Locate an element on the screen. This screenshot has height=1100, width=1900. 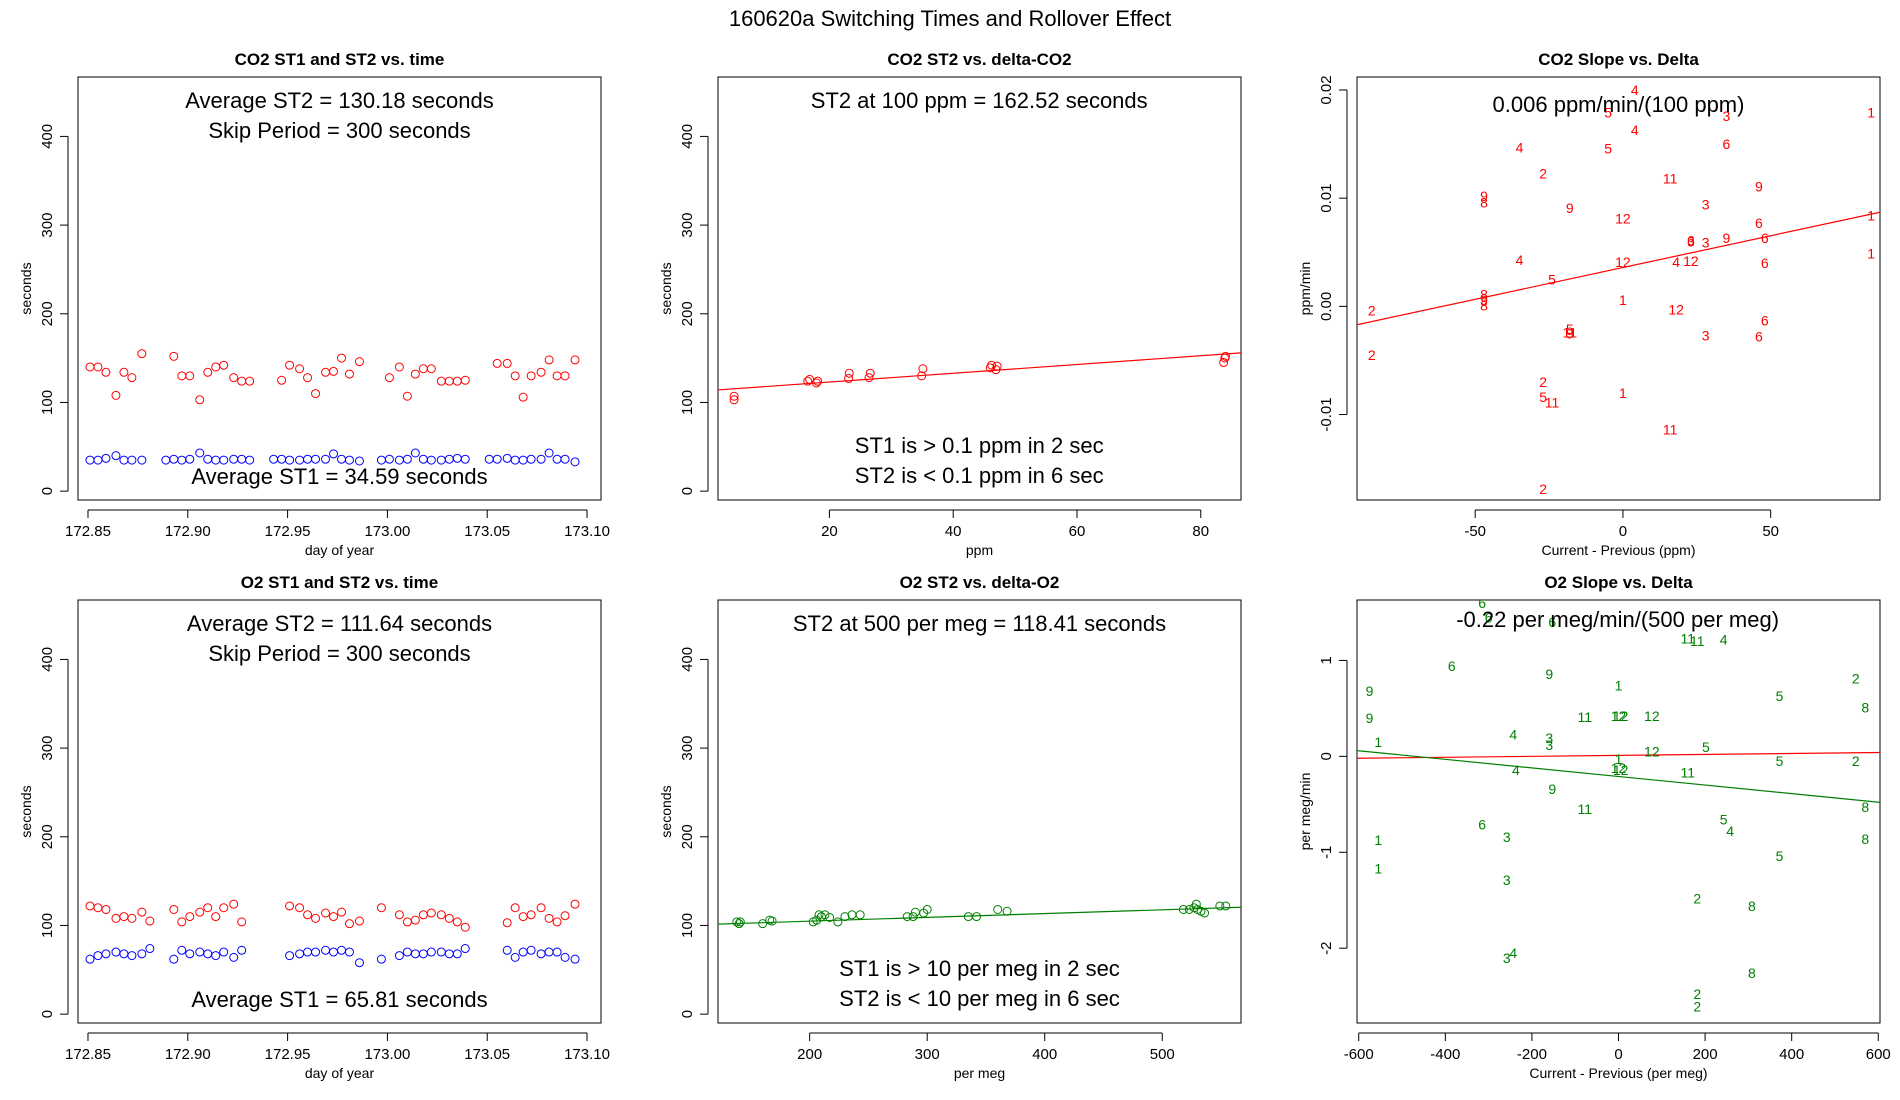
annotation: Average ST2 = 111.64 seconds is located at coordinates (339, 623).